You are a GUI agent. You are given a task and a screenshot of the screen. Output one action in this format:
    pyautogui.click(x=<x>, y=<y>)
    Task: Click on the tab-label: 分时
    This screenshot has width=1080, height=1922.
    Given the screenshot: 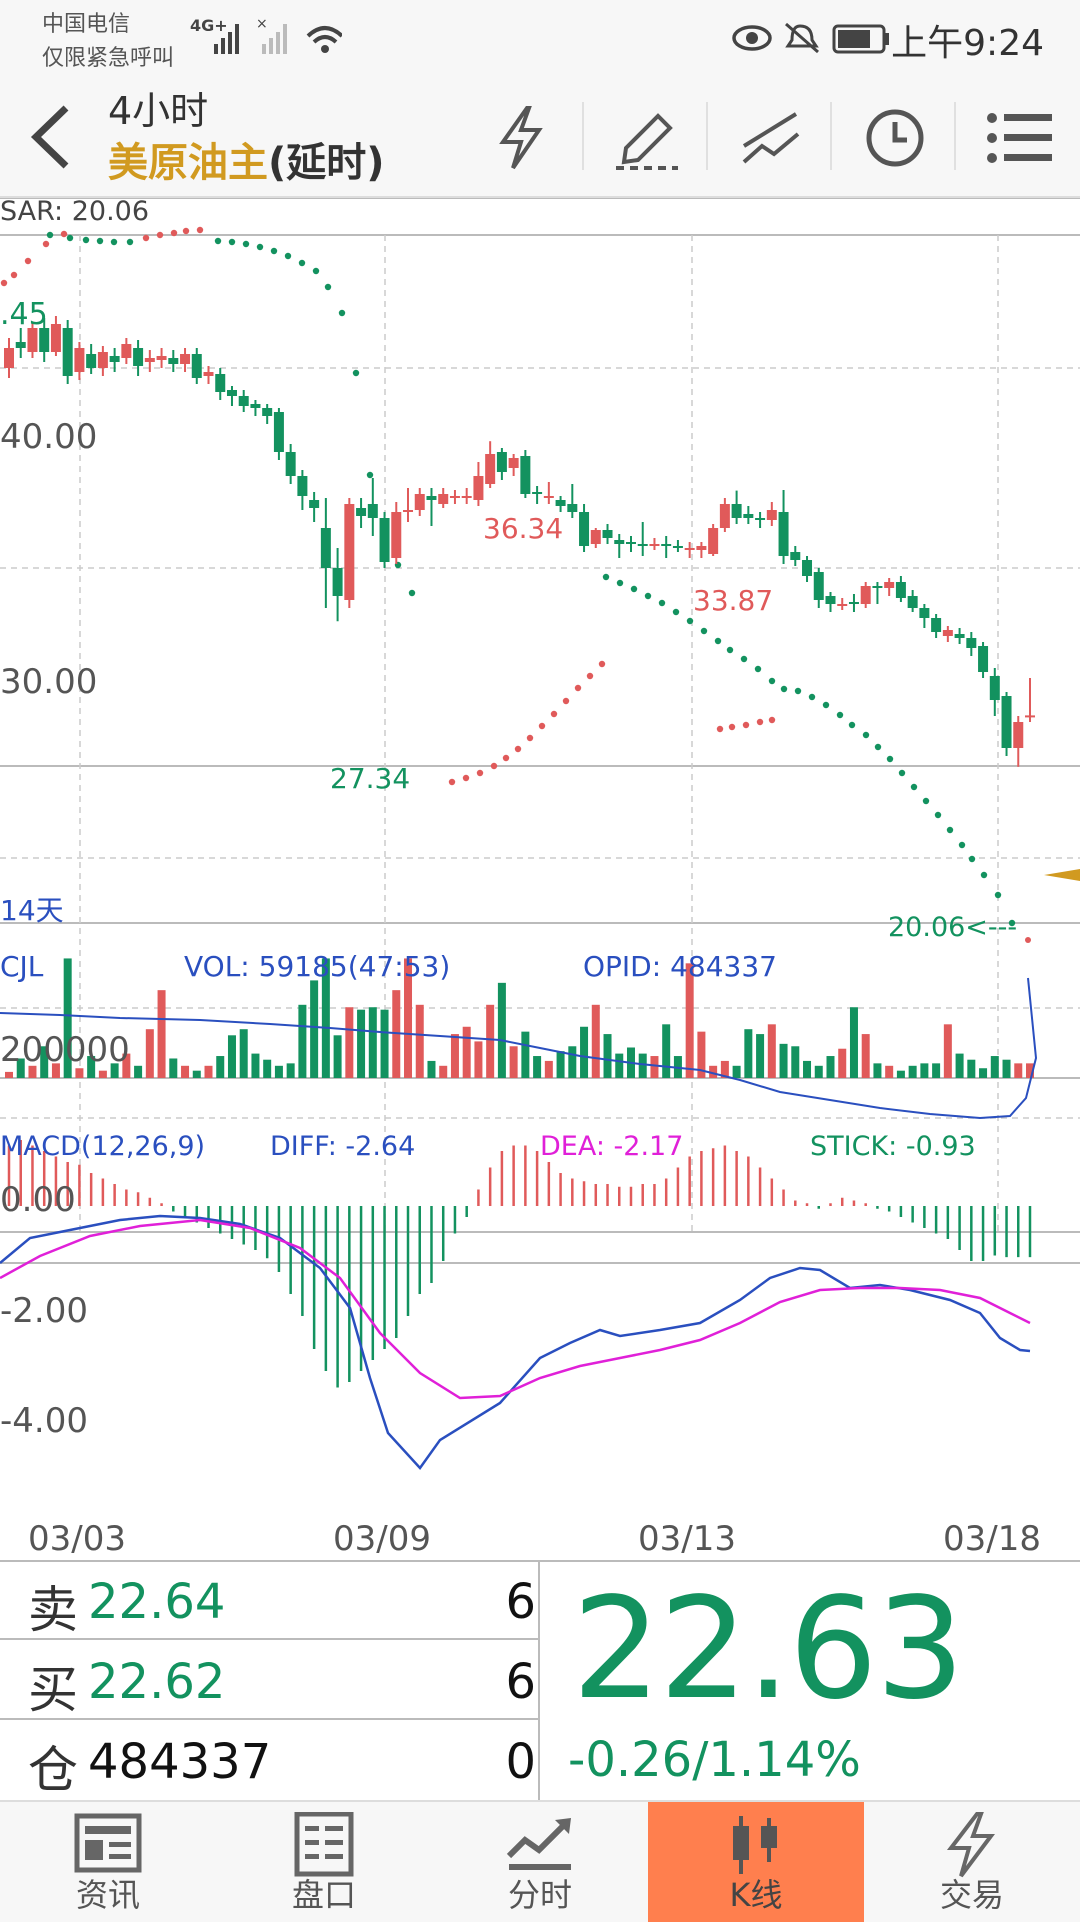 What is the action you would take?
    pyautogui.click(x=539, y=1895)
    